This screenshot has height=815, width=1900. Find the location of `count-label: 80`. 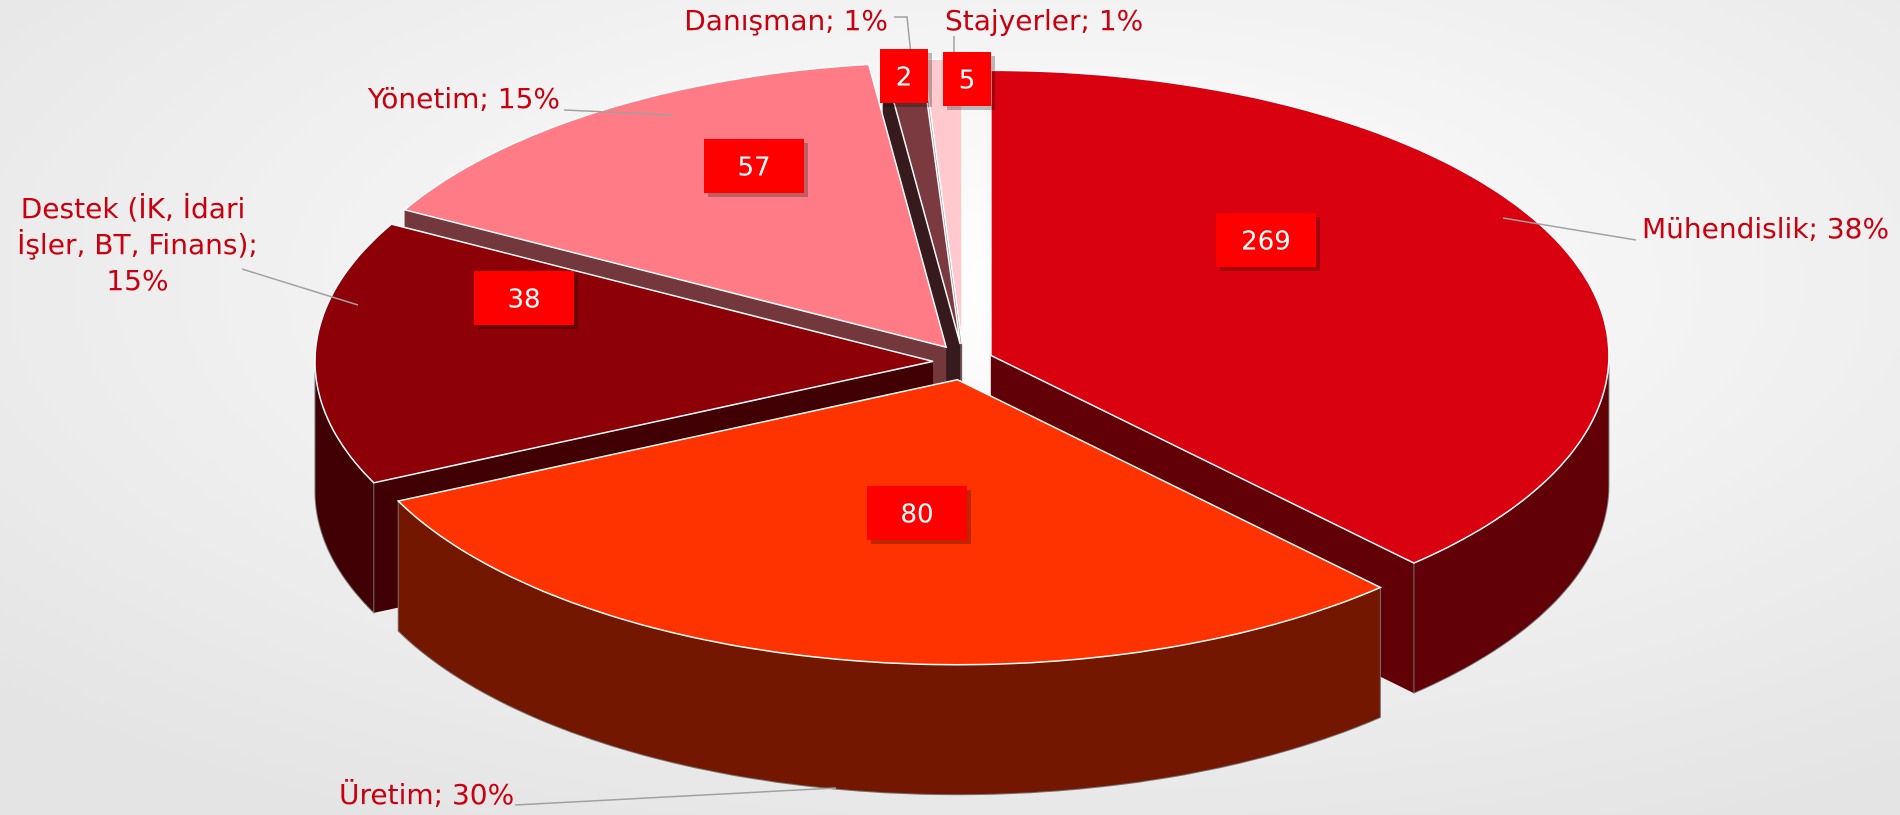

count-label: 80 is located at coordinates (916, 515).